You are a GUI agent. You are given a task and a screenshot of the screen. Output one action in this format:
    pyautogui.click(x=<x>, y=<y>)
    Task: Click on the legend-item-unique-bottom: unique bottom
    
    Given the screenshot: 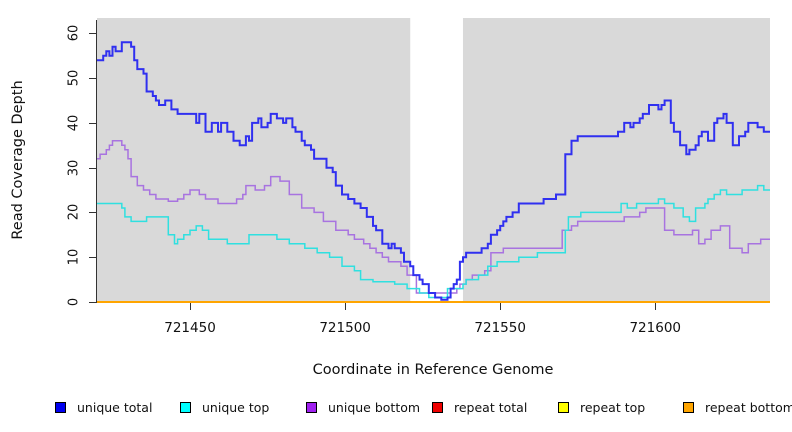 What is the action you would take?
    pyautogui.click(x=363, y=407)
    